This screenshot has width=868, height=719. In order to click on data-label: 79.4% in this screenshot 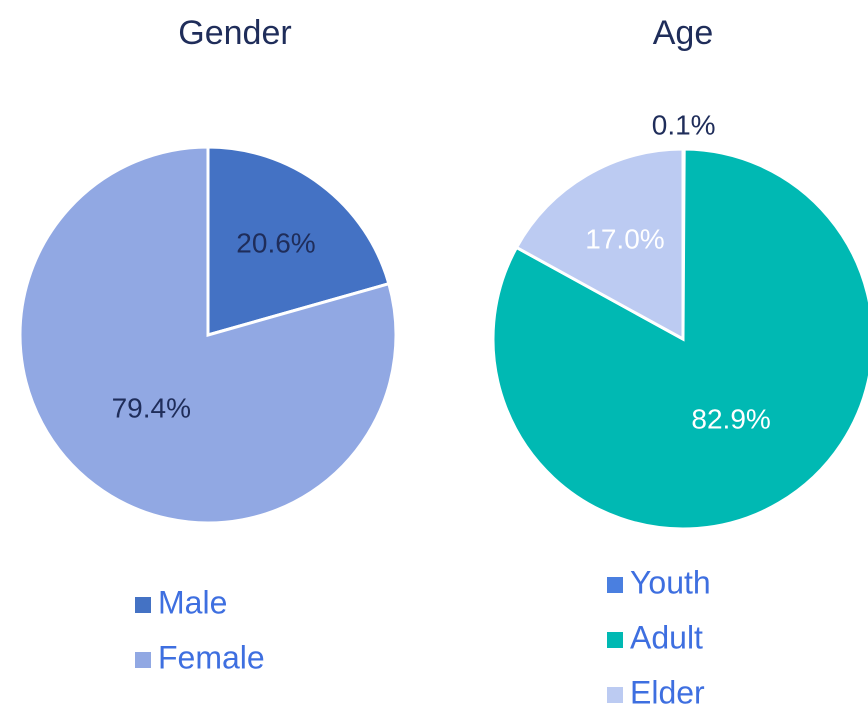, I will do `click(151, 407)`.